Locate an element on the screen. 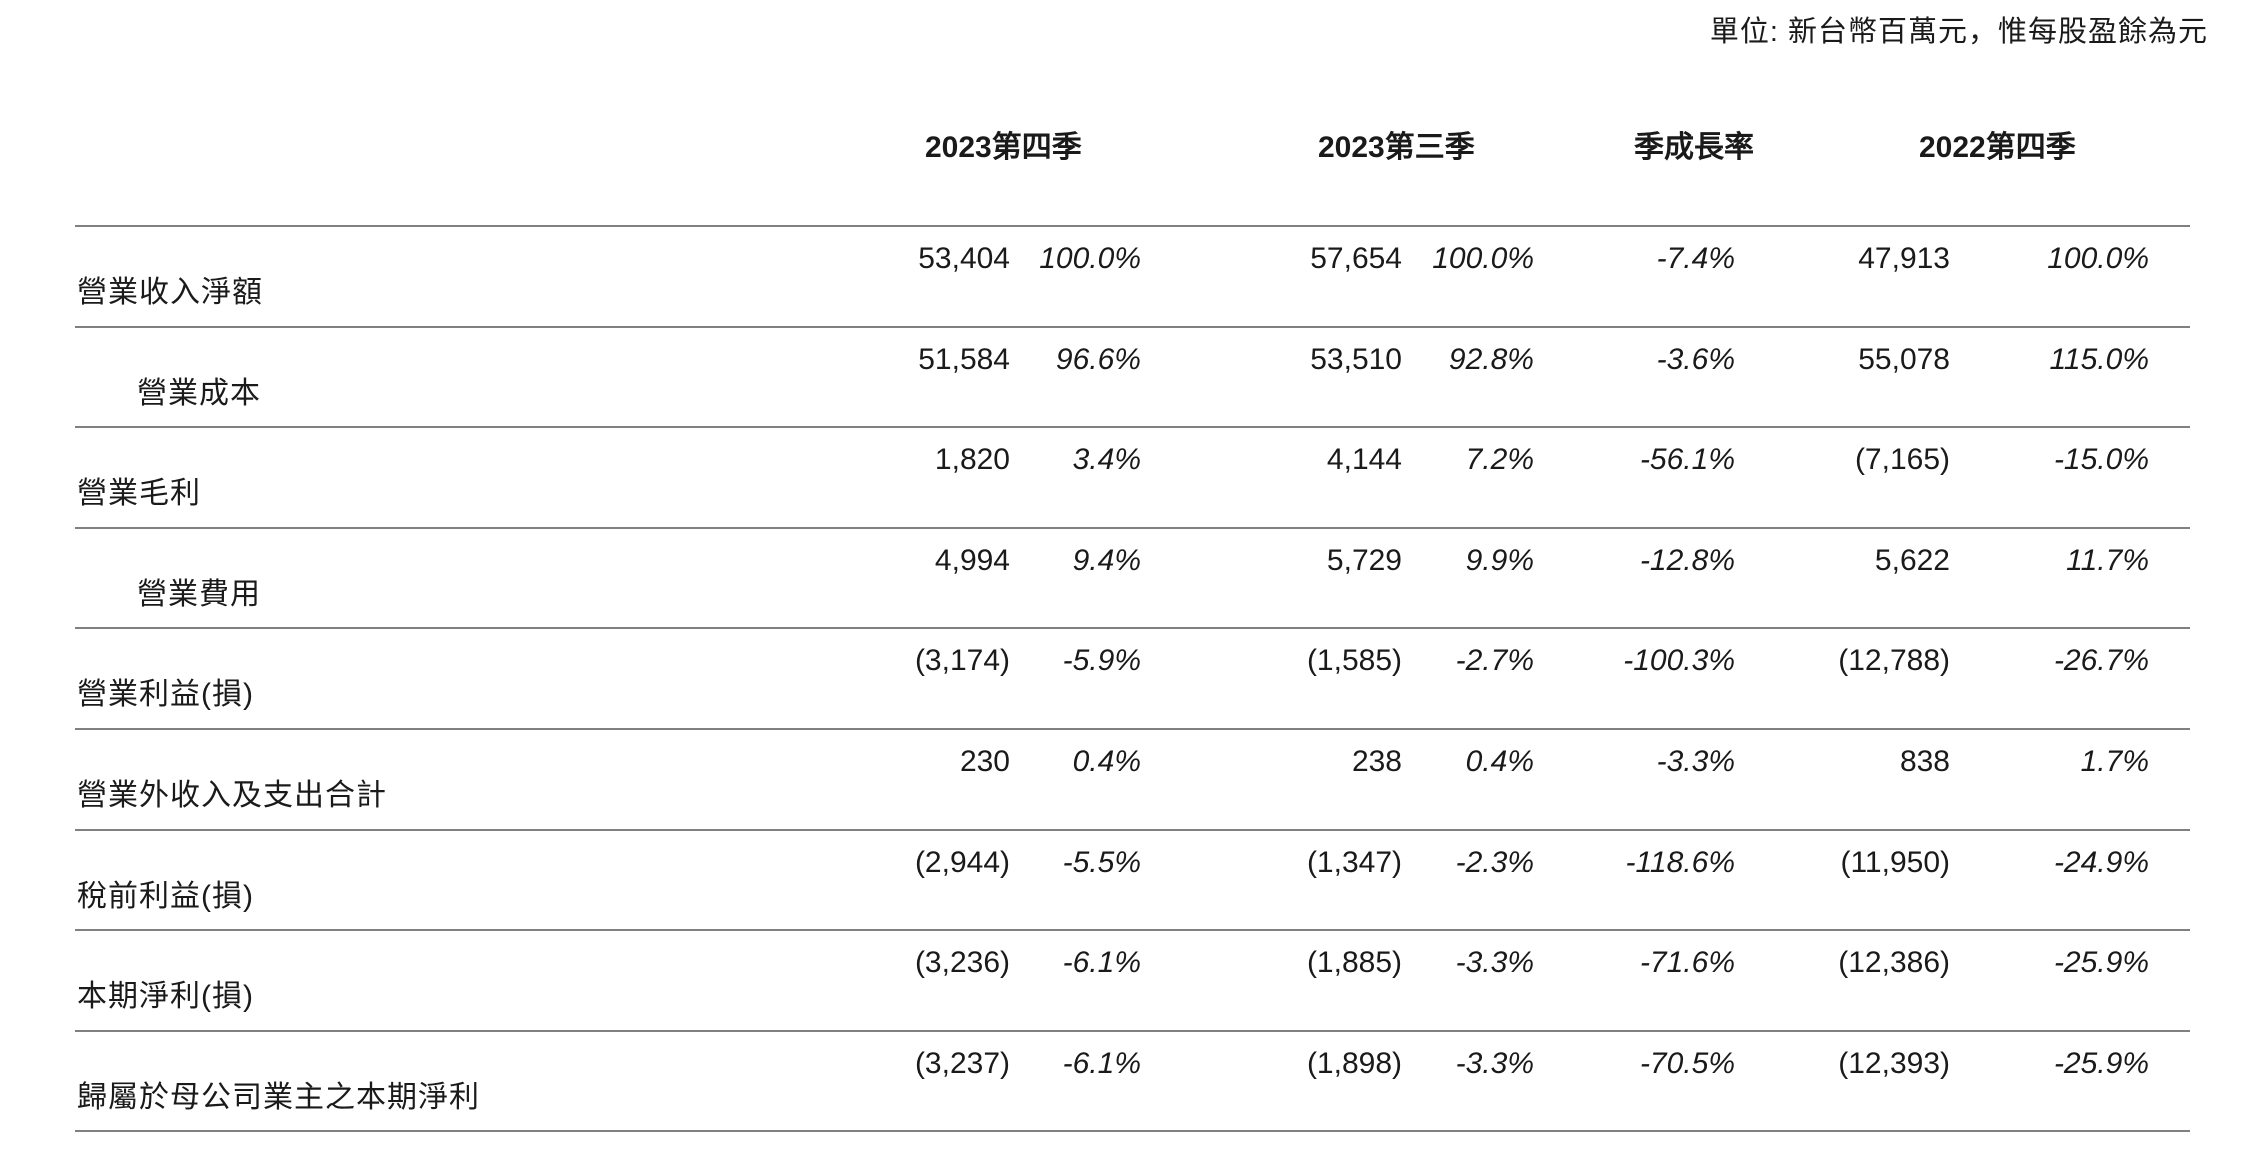 This screenshot has height=1153, width=2247. qoq-growth: -70.5% is located at coordinates (1687, 1063).